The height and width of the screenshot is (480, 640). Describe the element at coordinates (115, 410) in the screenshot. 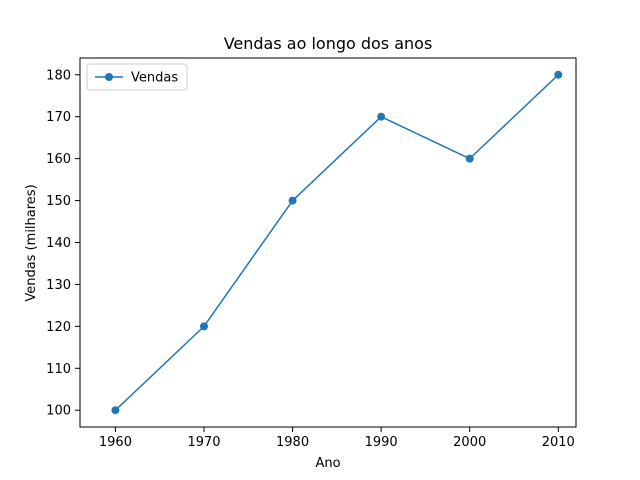

I see `data-point-1960` at that location.